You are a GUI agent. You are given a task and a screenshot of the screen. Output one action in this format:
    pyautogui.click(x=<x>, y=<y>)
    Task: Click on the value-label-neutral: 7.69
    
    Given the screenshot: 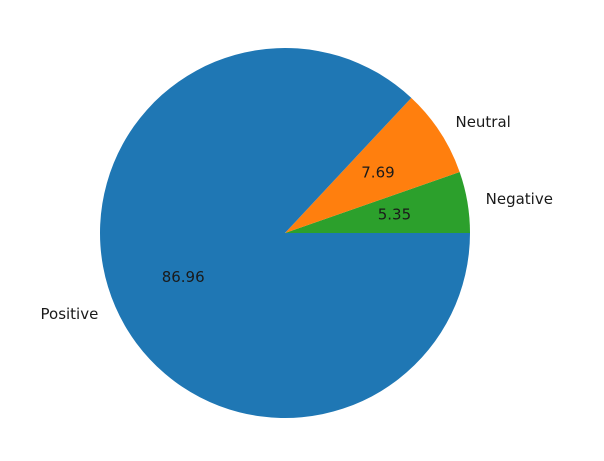 What is the action you would take?
    pyautogui.click(x=377, y=172)
    